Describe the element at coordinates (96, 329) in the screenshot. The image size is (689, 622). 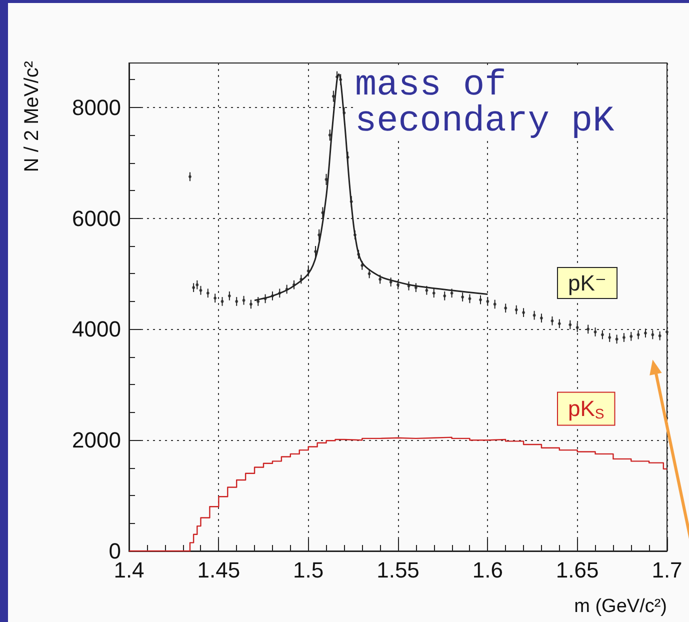
I see `y-tick-label: 4000` at that location.